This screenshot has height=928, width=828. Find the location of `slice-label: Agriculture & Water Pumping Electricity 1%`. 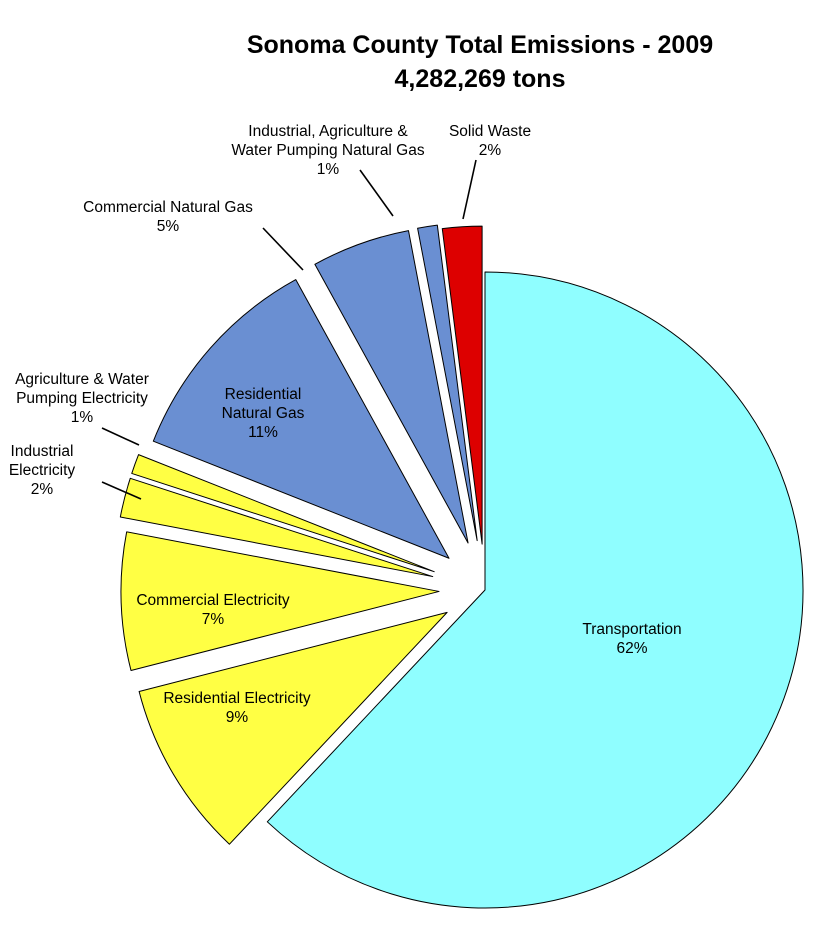

slice-label: Agriculture & Water Pumping Electricity 1% is located at coordinates (82, 398).